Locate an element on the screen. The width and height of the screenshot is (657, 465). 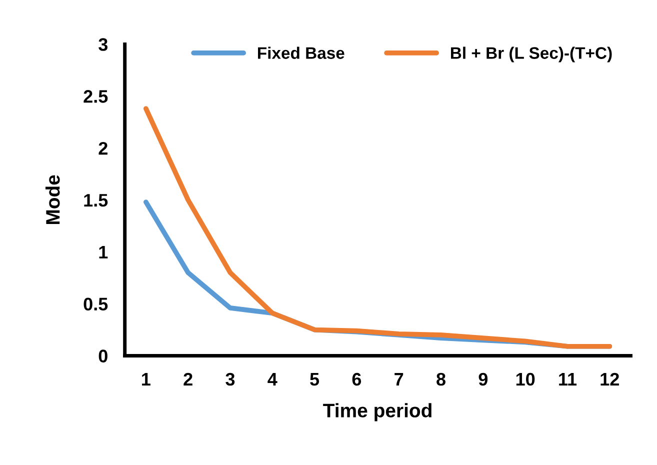
y-axis-title: Mode is located at coordinates (52, 199).